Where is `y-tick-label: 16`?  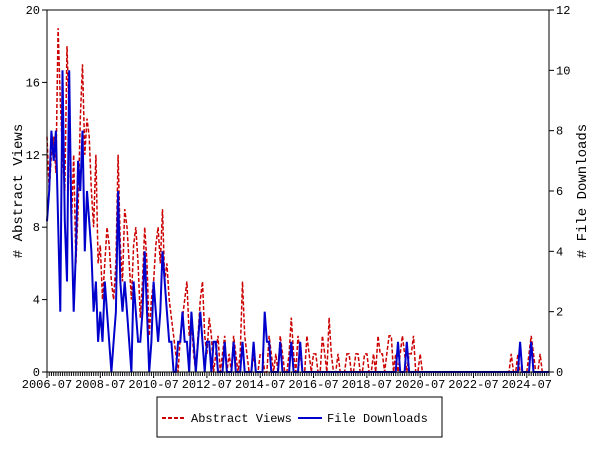
y-tick-label: 16 is located at coordinates (33, 83).